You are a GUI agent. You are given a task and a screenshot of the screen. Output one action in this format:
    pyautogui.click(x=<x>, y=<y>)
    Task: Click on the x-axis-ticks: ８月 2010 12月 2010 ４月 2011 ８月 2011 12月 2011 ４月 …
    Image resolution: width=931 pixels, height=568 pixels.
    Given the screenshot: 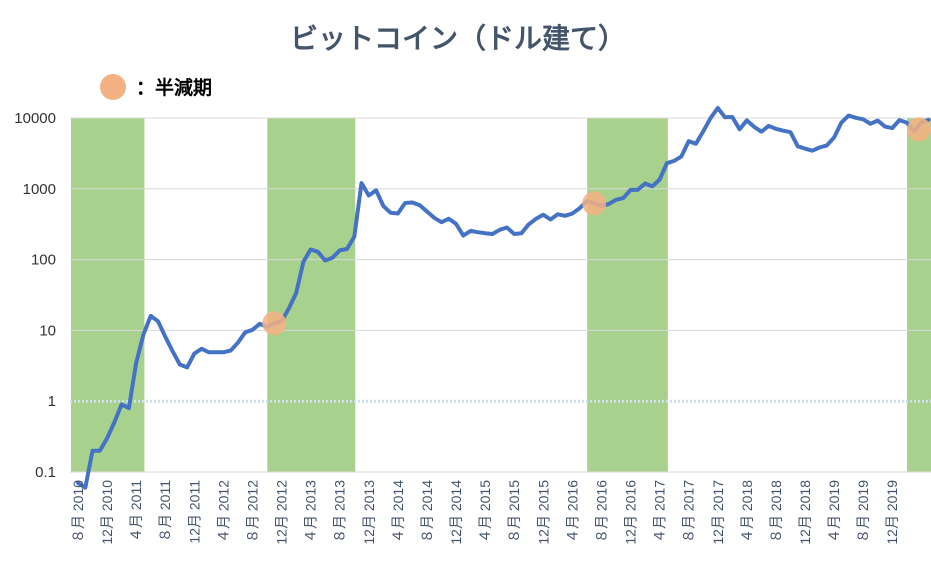 What is the action you would take?
    pyautogui.click(x=485, y=512)
    